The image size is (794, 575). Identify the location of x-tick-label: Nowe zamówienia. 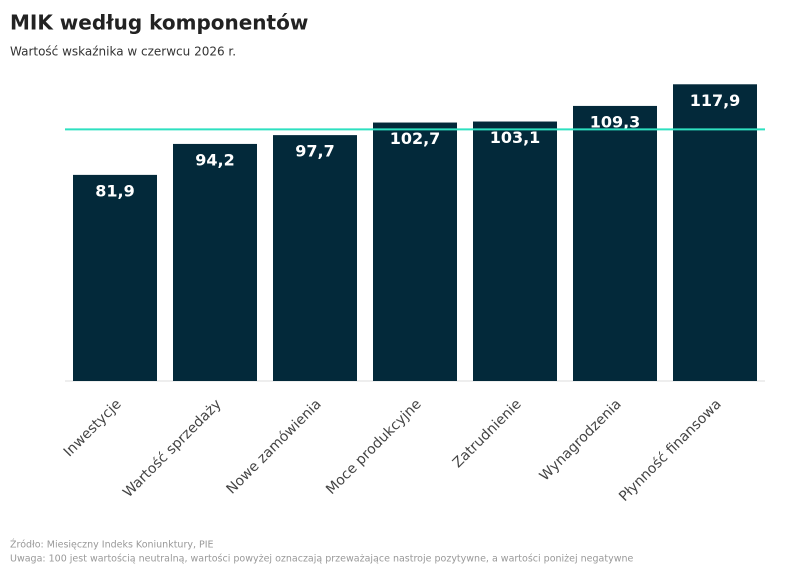
(274, 446).